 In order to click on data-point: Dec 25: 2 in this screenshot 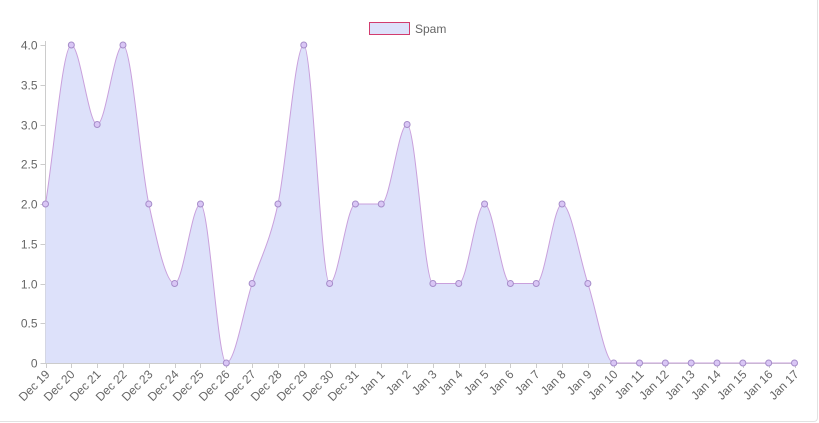, I will do `click(200, 204)`.